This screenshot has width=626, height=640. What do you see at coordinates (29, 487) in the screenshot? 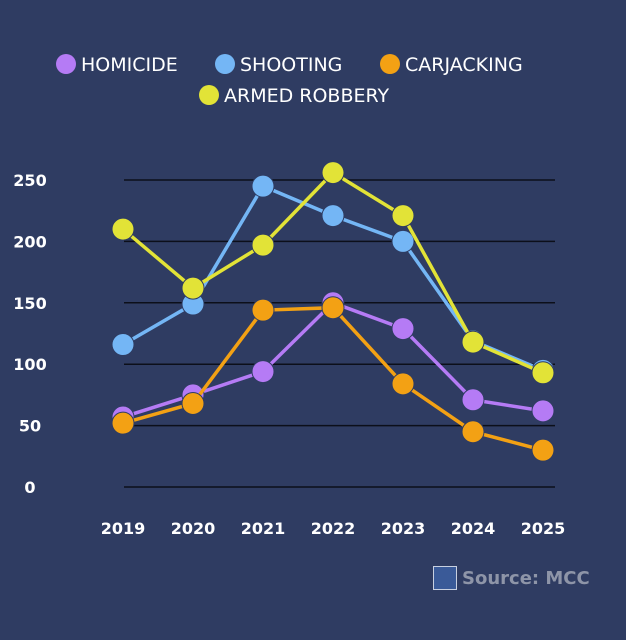
I see `y-tick-label: 0` at bounding box center [29, 487].